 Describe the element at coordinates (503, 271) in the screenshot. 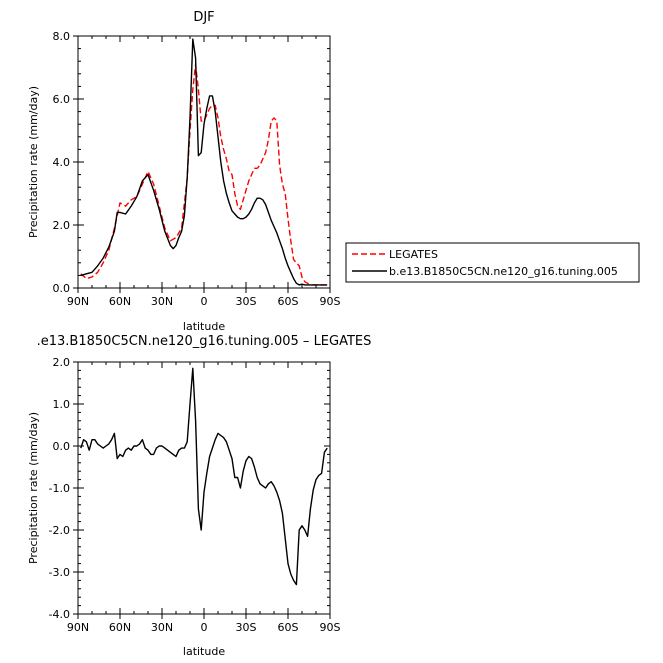

I see `legend-label-model: b.e13.B1850C5CN.ne120_g16.tuning.005` at that location.